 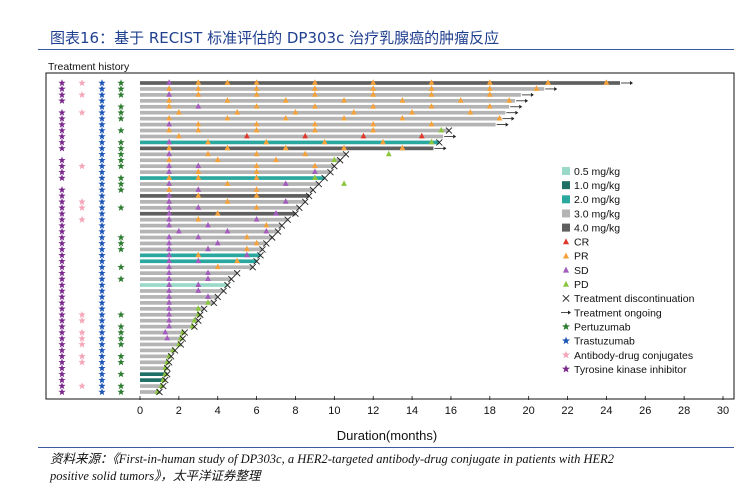 I want to click on legend-4-0-mg-kg-swatch, so click(x=566, y=227).